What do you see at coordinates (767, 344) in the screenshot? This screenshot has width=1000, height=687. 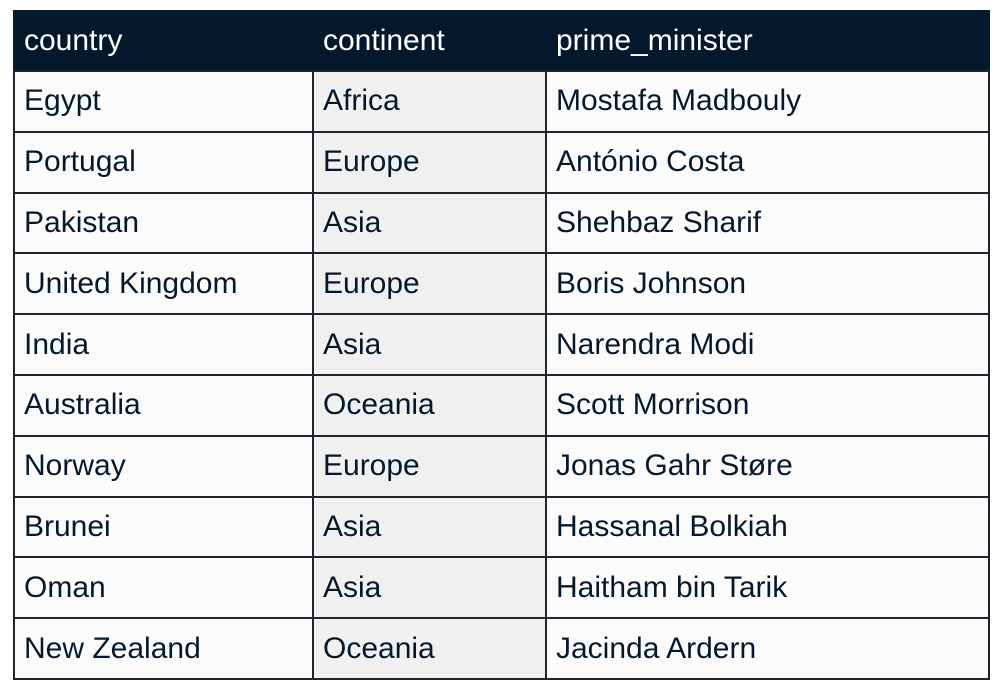 I see `cell-prime-minister: Narendra Modi` at bounding box center [767, 344].